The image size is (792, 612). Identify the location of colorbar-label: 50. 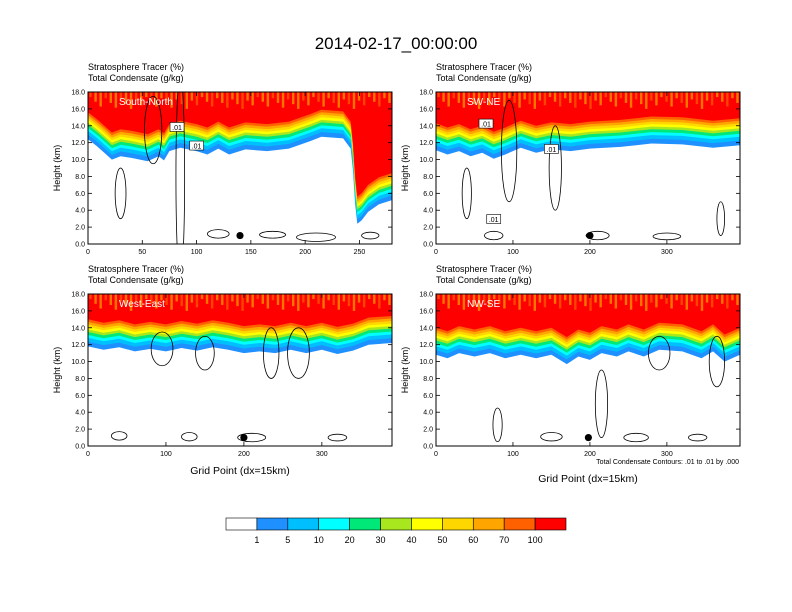
(442, 540).